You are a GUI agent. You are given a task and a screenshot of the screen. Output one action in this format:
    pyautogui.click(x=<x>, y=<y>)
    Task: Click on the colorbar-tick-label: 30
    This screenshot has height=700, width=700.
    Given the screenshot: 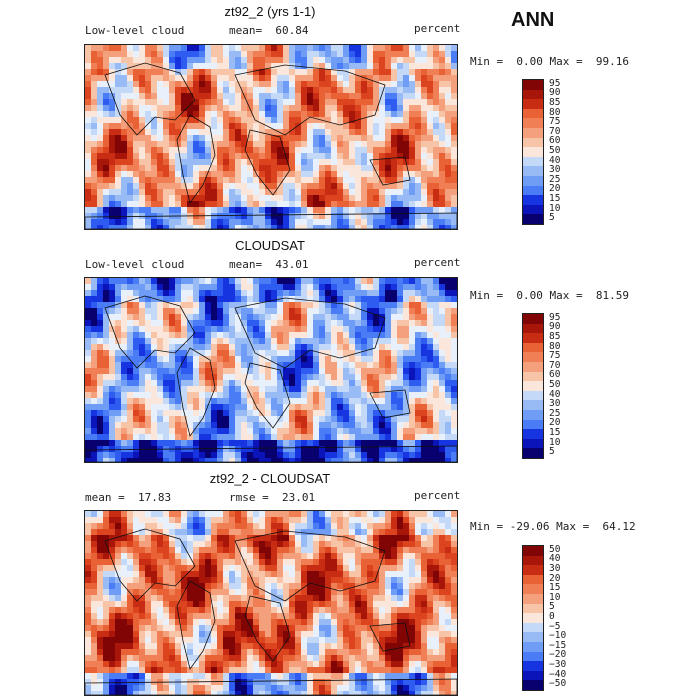 What is the action you would take?
    pyautogui.click(x=555, y=404)
    